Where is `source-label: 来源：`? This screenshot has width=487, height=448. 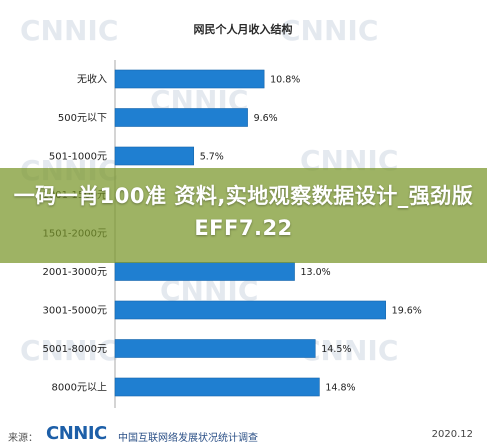 source-label: 来源： is located at coordinates (23, 438).